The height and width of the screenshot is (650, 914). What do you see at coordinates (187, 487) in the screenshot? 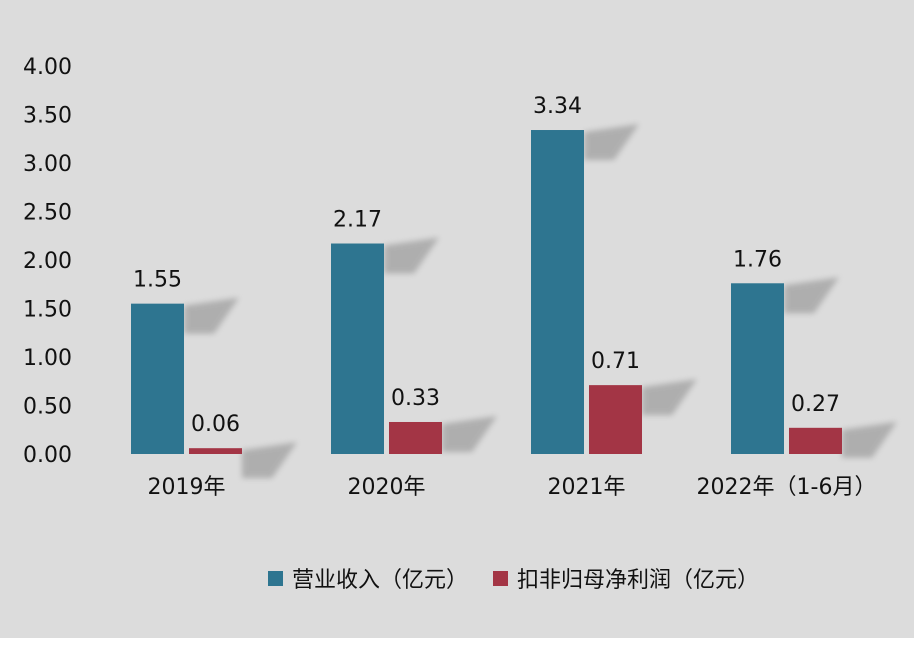
I see `x-category-label: 2019年` at bounding box center [187, 487].